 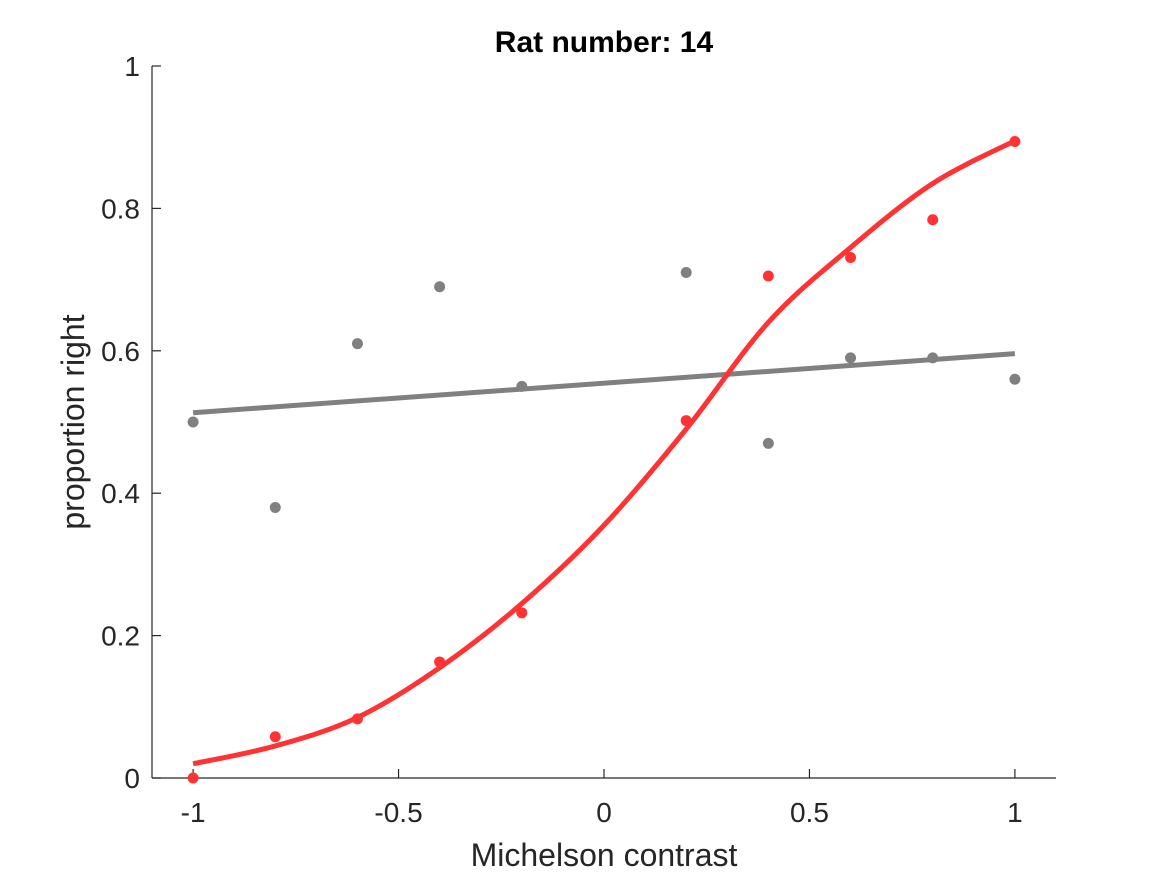 I want to click on x-axis: -1 -0.5 0 0.5 1, so click(x=604, y=798).